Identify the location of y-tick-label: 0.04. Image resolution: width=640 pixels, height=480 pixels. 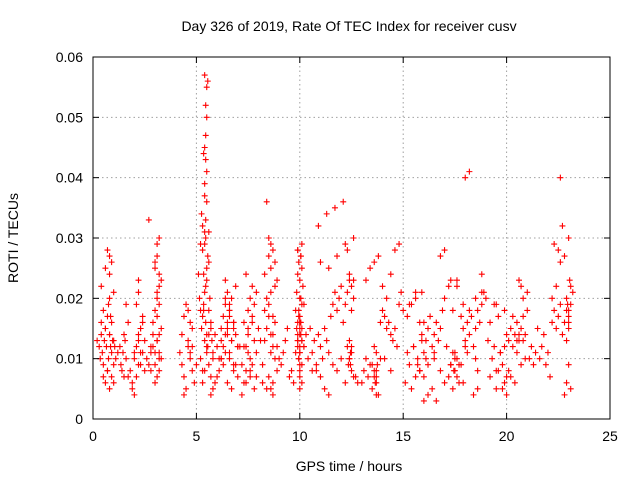
(69, 178).